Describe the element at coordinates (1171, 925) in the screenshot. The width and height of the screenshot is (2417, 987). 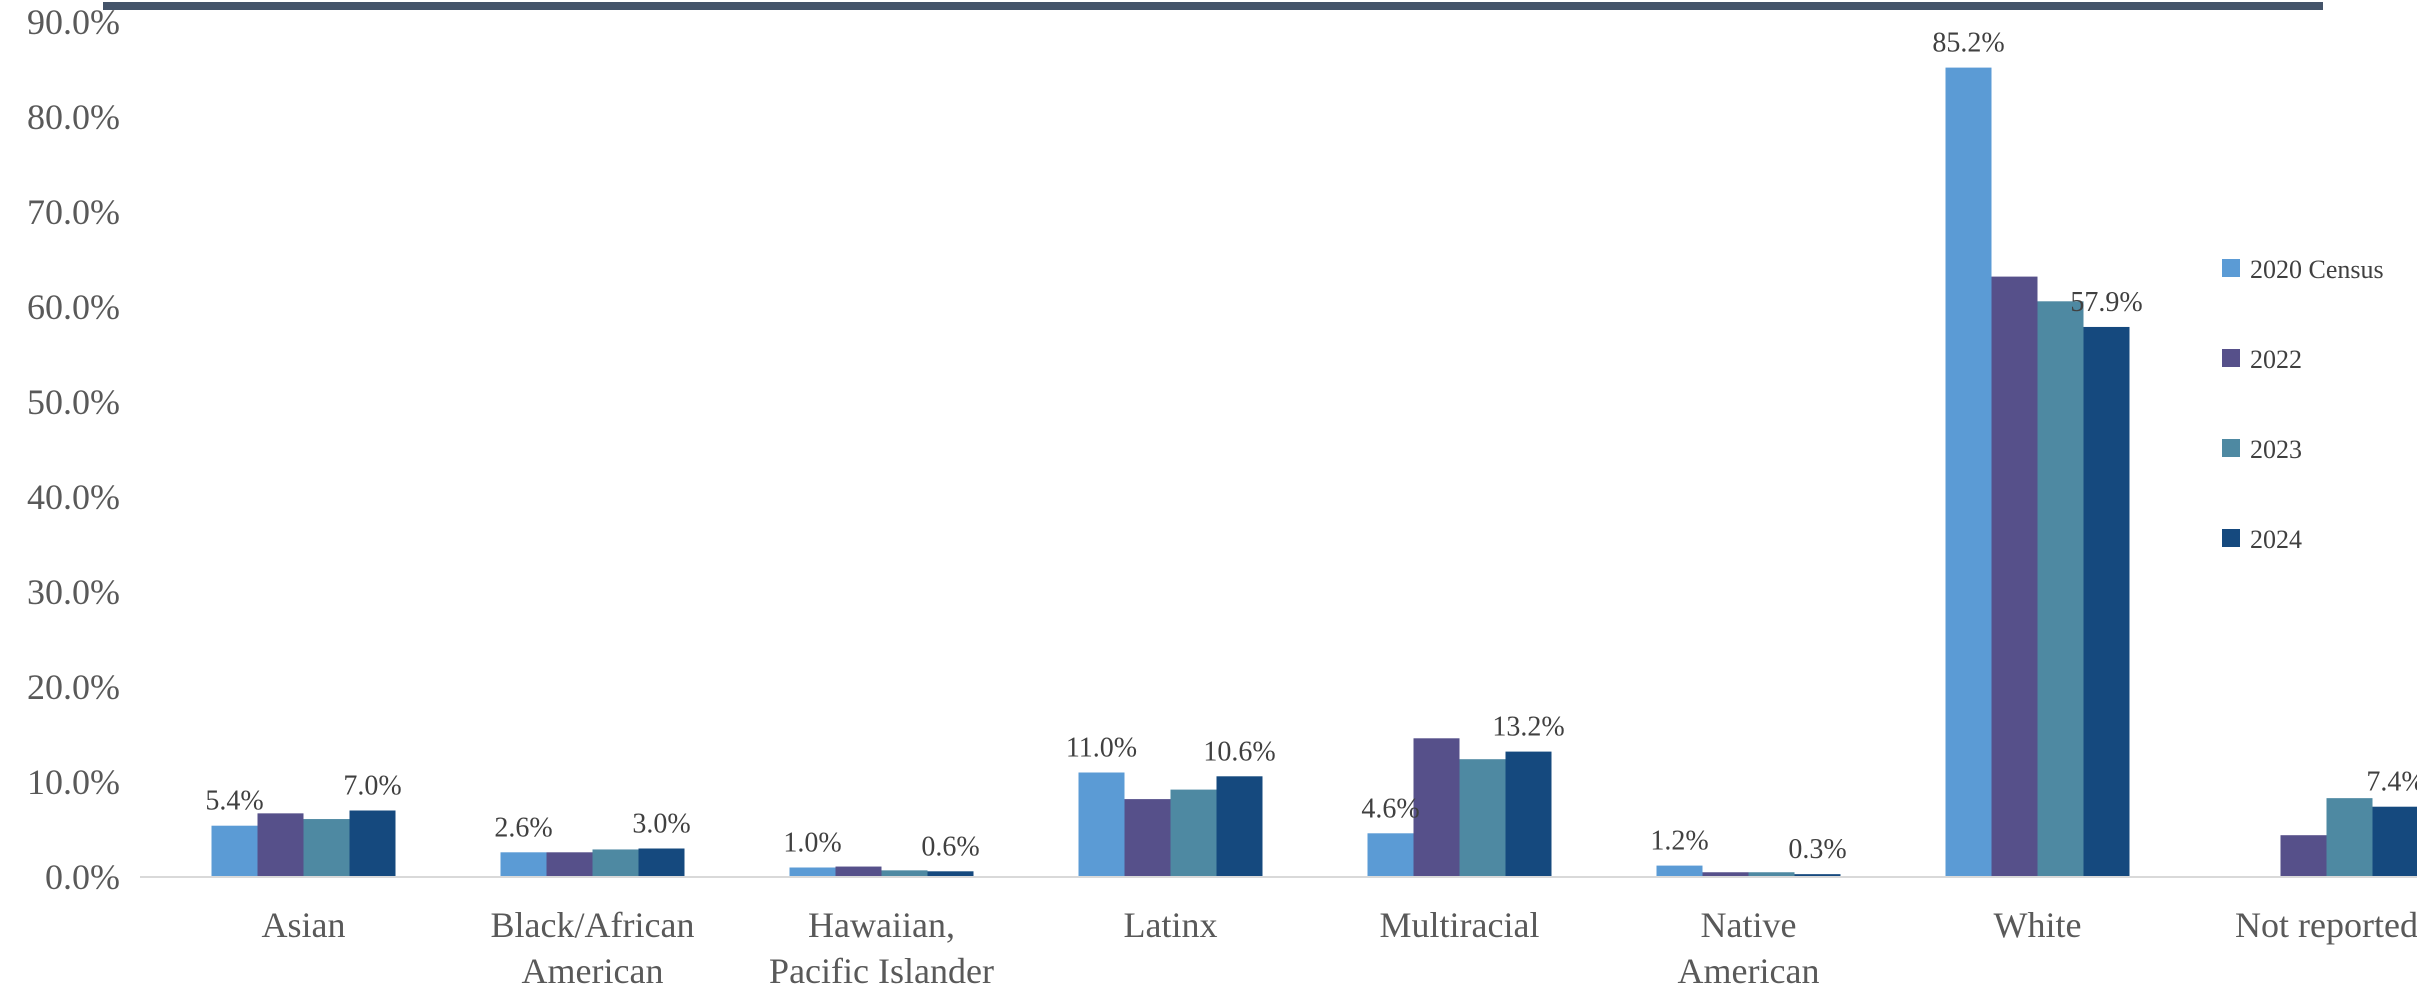
I see `x-tick-label: Latinx` at that location.